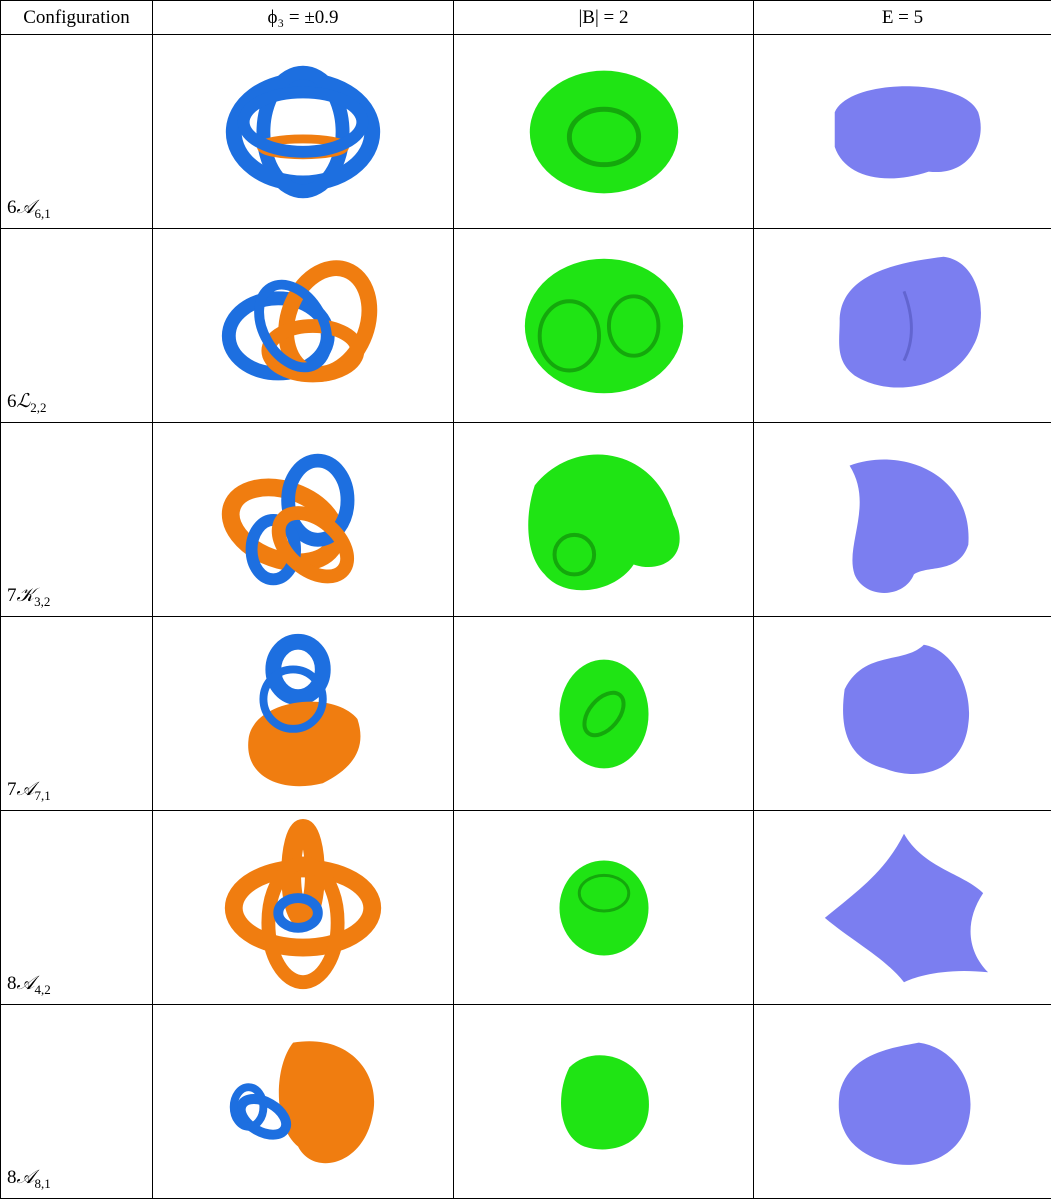 Image resolution: width=1051 pixels, height=1199 pixels. What do you see at coordinates (902, 18) in the screenshot?
I see `header-cell: E = 5` at bounding box center [902, 18].